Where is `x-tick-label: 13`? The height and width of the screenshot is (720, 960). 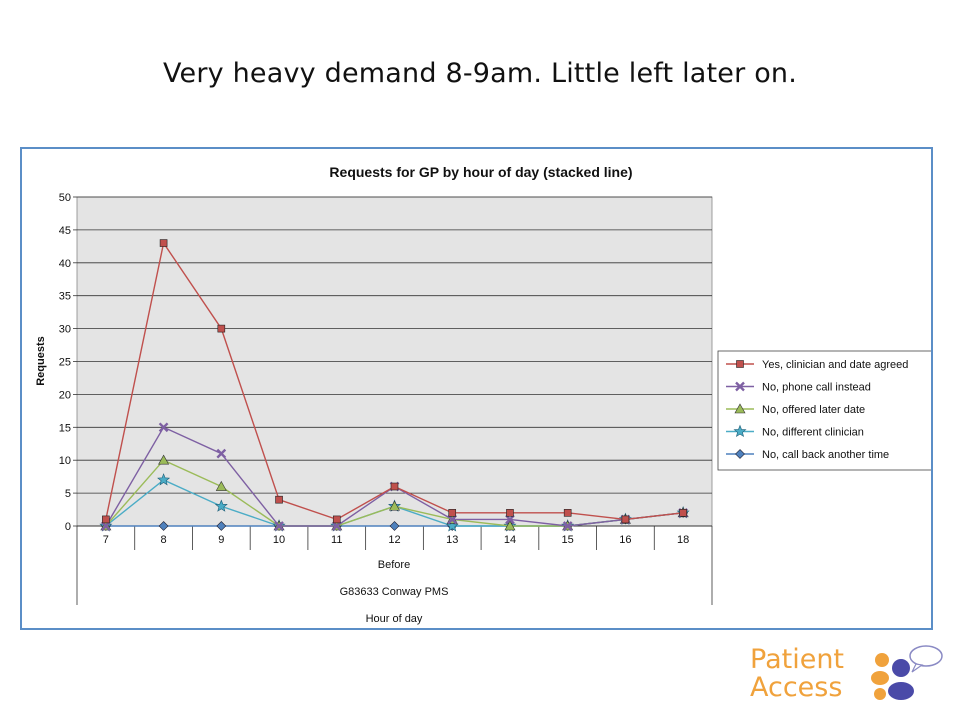
x-tick-label: 13 is located at coordinates (452, 540).